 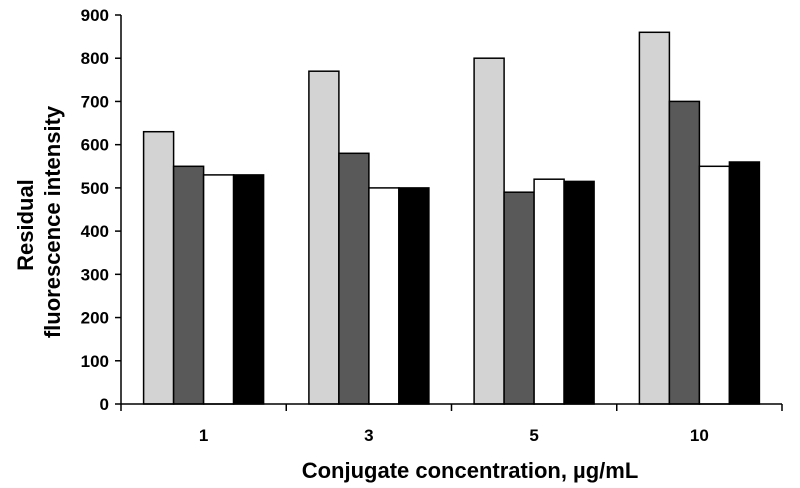 I want to click on y-tick-label: 900, so click(x=95, y=15).